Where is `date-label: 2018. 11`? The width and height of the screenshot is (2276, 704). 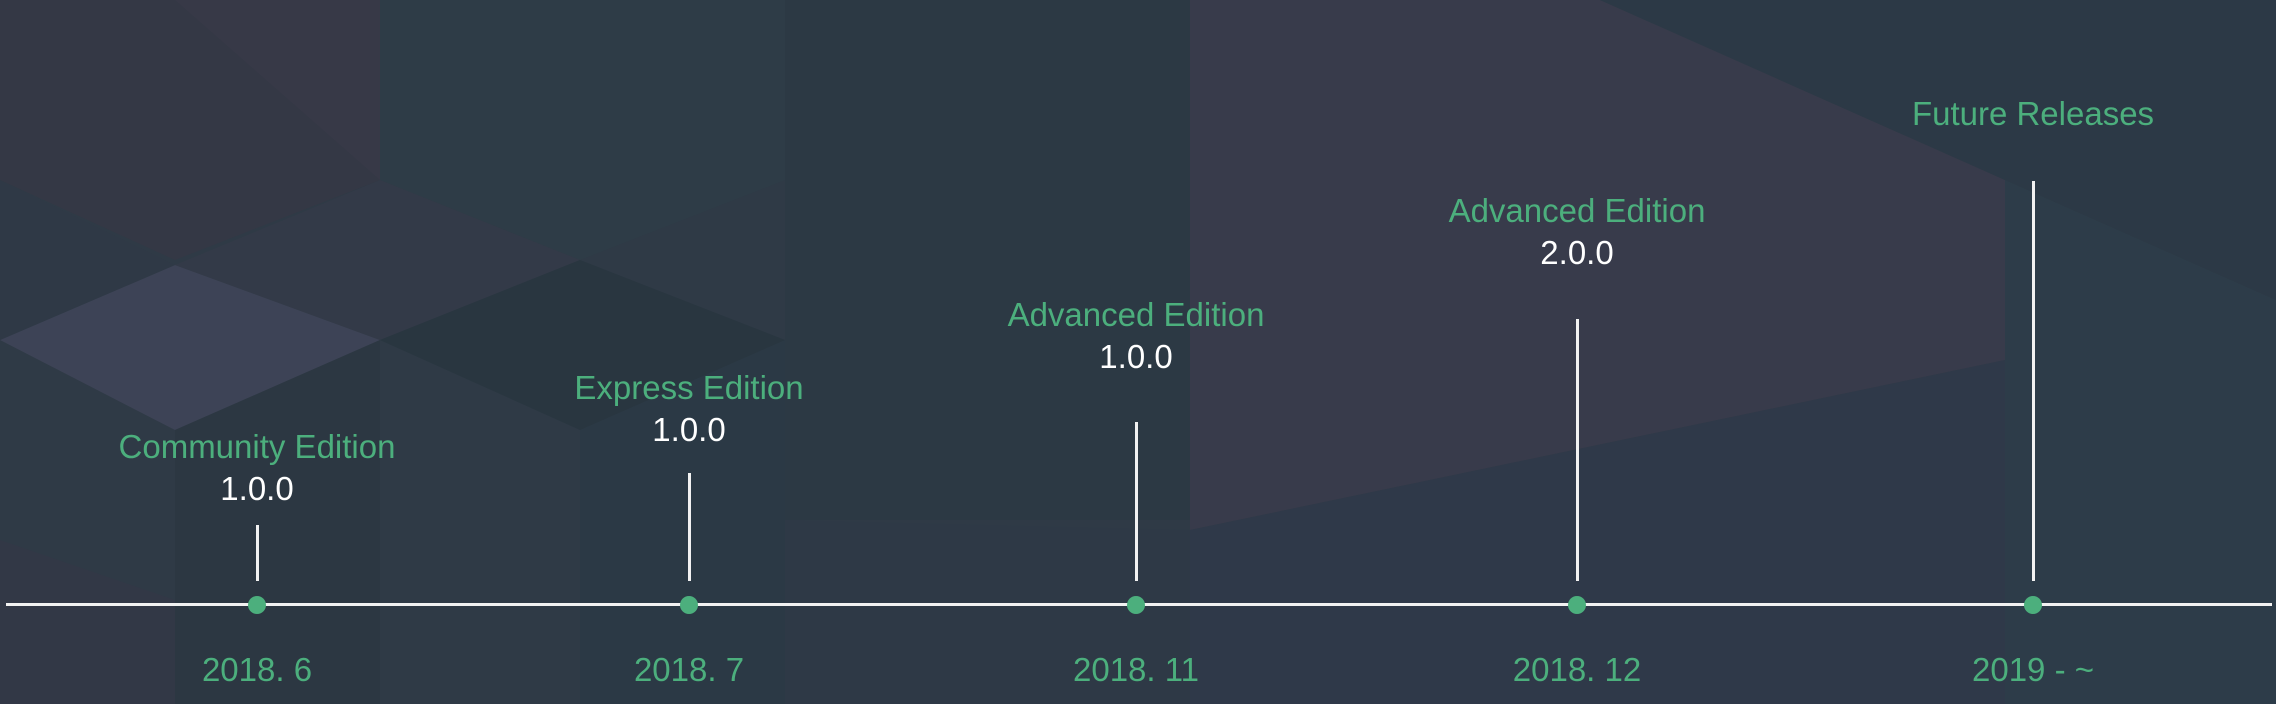 date-label: 2018. 11 is located at coordinates (1136, 669).